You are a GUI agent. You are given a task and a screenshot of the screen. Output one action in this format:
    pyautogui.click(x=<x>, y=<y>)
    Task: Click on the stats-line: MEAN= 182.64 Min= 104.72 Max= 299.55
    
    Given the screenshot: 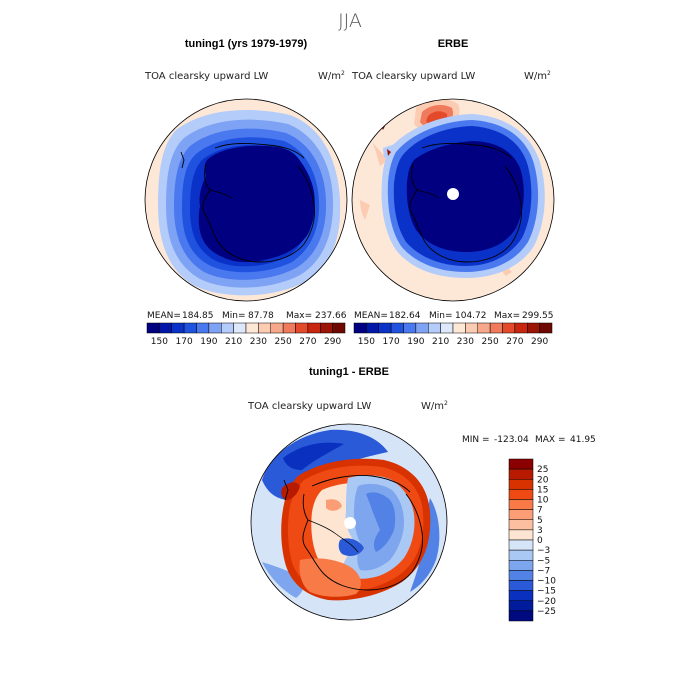 What is the action you would take?
    pyautogui.click(x=454, y=316)
    